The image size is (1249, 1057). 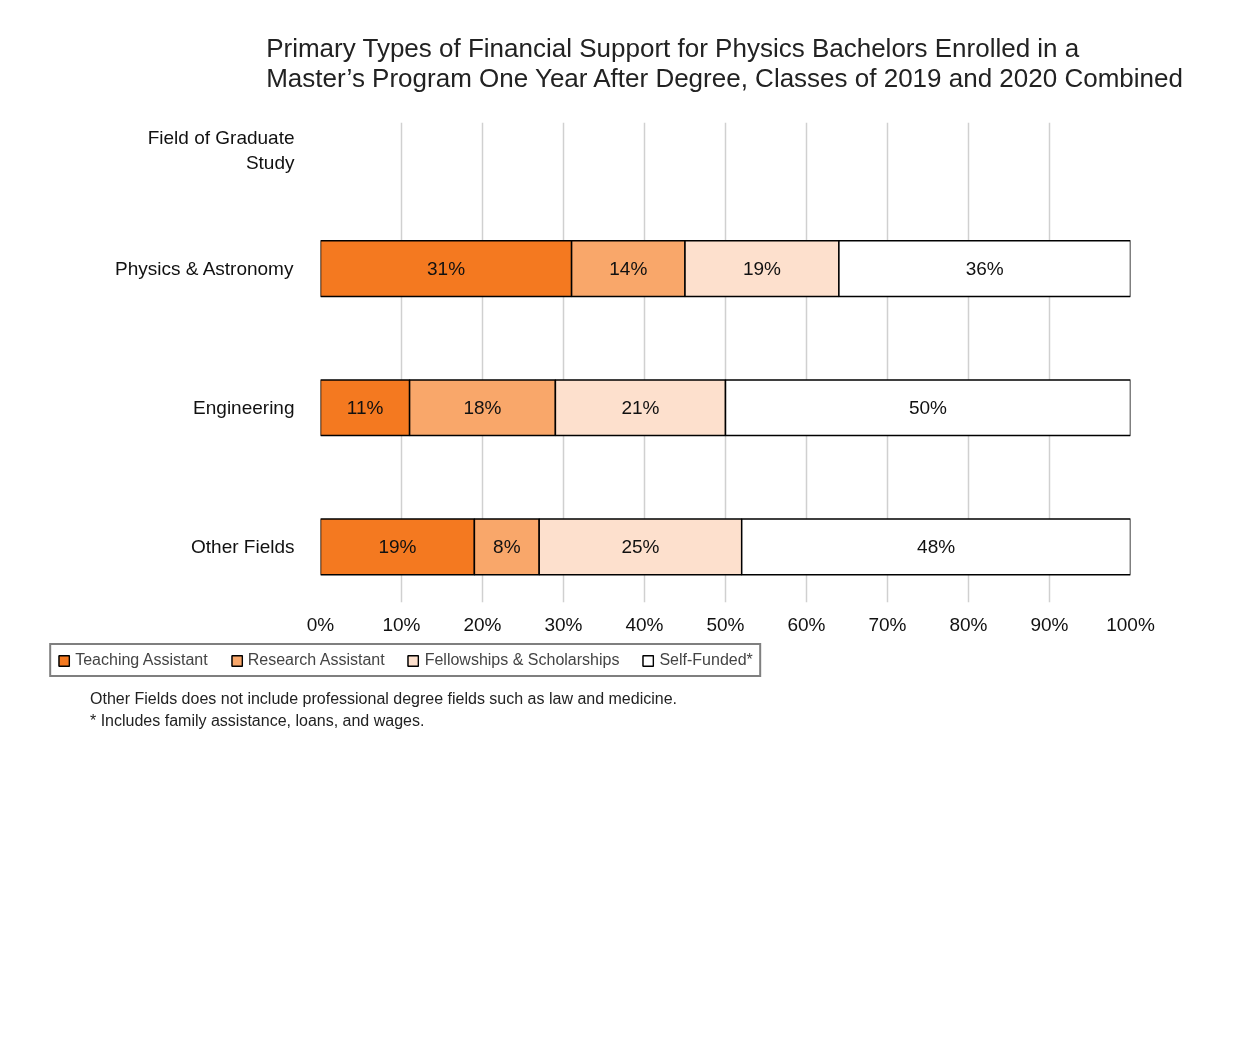 I want to click on legend-label: Research Assistant, so click(x=316, y=660).